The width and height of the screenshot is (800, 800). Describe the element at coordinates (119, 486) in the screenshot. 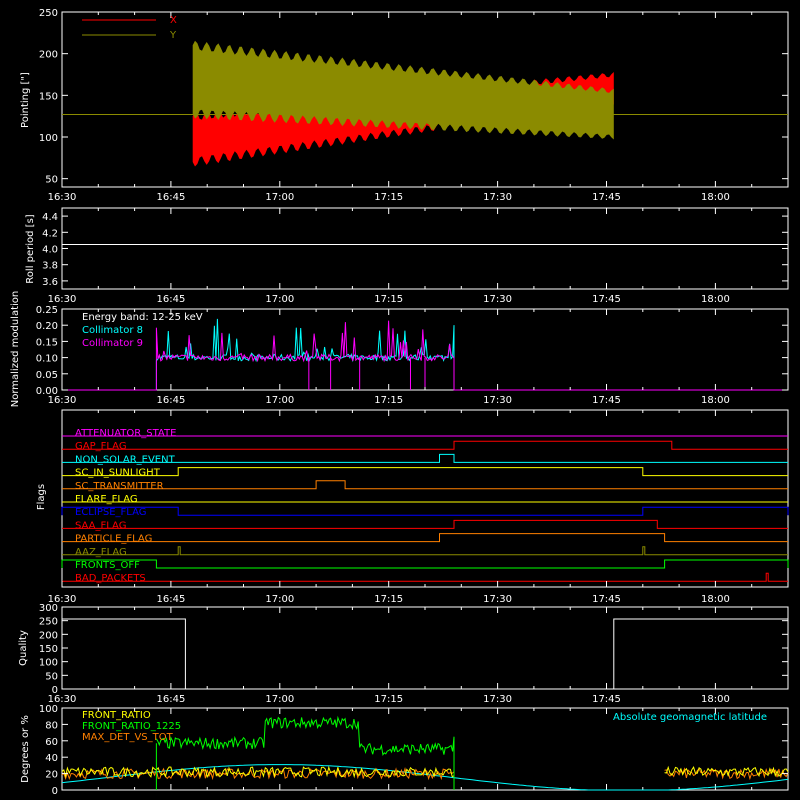

I see `flag-label: SC_TRANSMITTER` at that location.